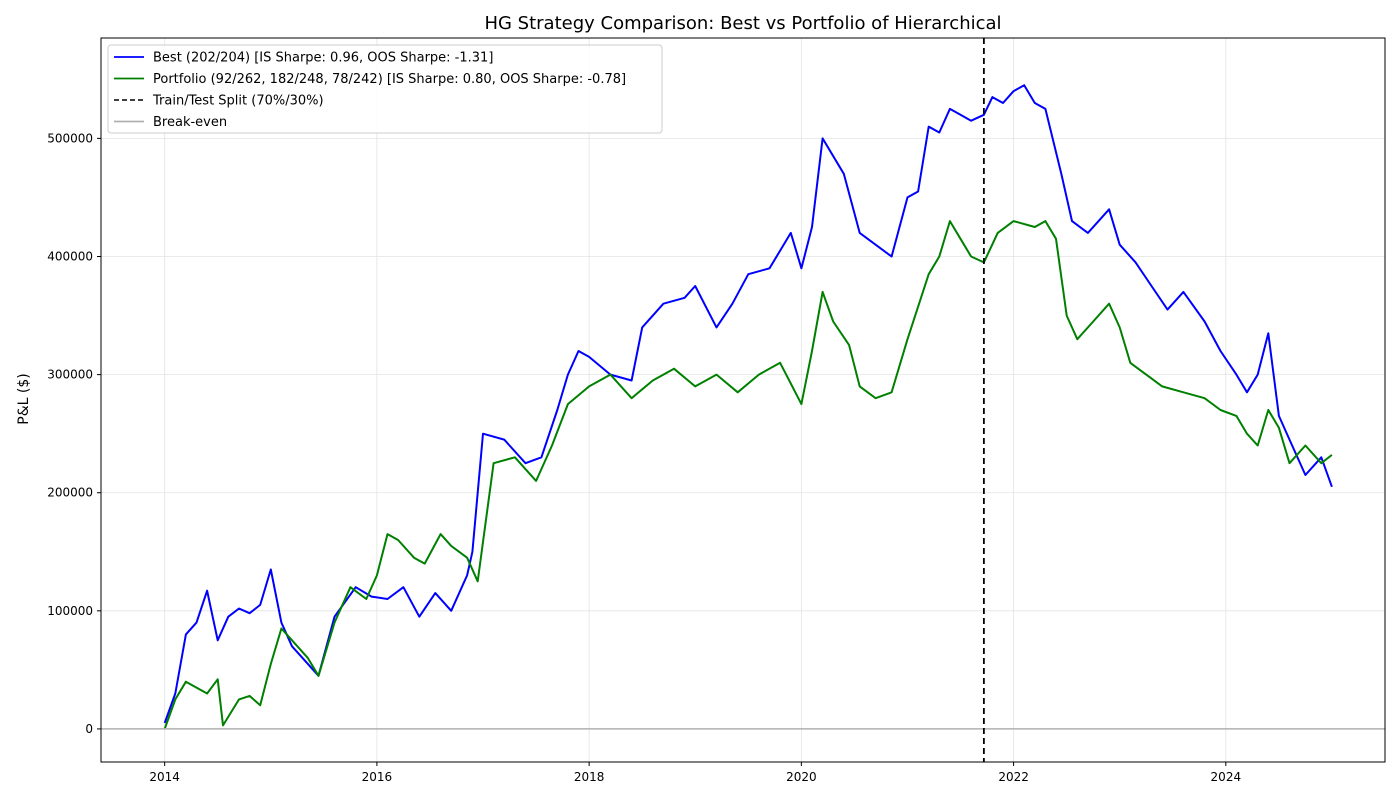 Image resolution: width=1400 pixels, height=800 pixels. What do you see at coordinates (190, 122) in the screenshot?
I see `legend-label: Break-even` at bounding box center [190, 122].